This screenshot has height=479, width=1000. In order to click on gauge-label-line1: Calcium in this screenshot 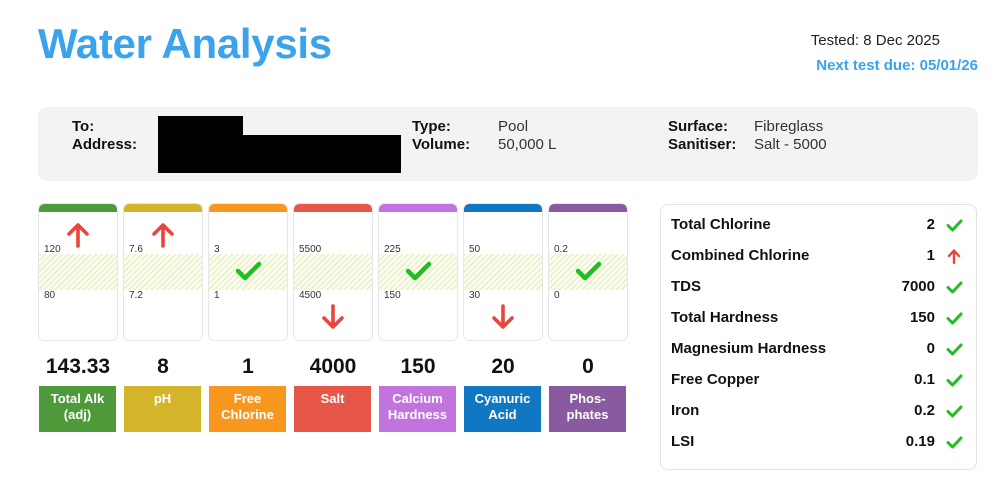, I will do `click(417, 398)`.